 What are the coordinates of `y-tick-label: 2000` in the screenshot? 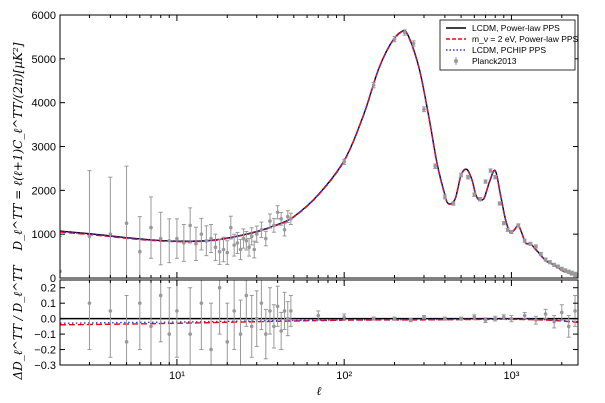 It's located at (44, 191).